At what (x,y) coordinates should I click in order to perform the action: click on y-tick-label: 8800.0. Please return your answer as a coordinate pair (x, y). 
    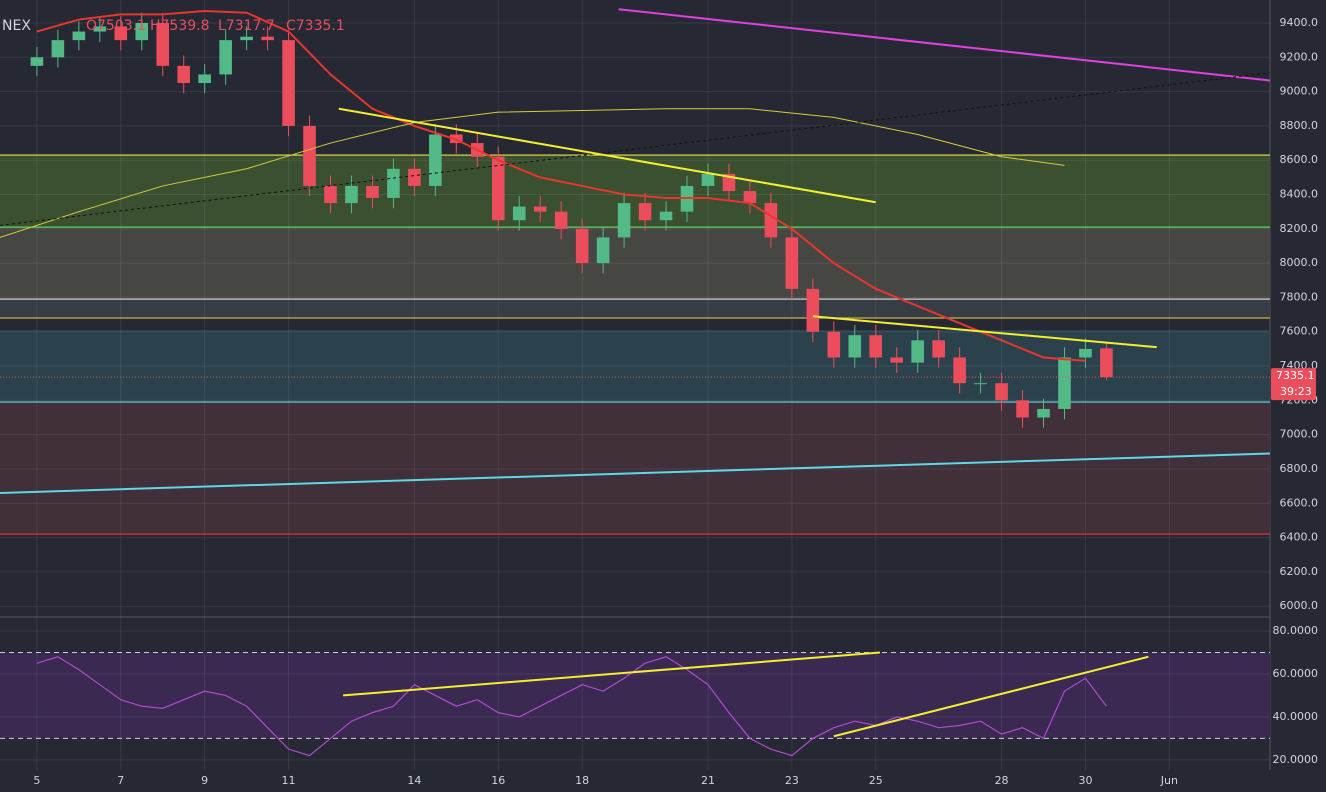
    Looking at the image, I should click on (1299, 125).